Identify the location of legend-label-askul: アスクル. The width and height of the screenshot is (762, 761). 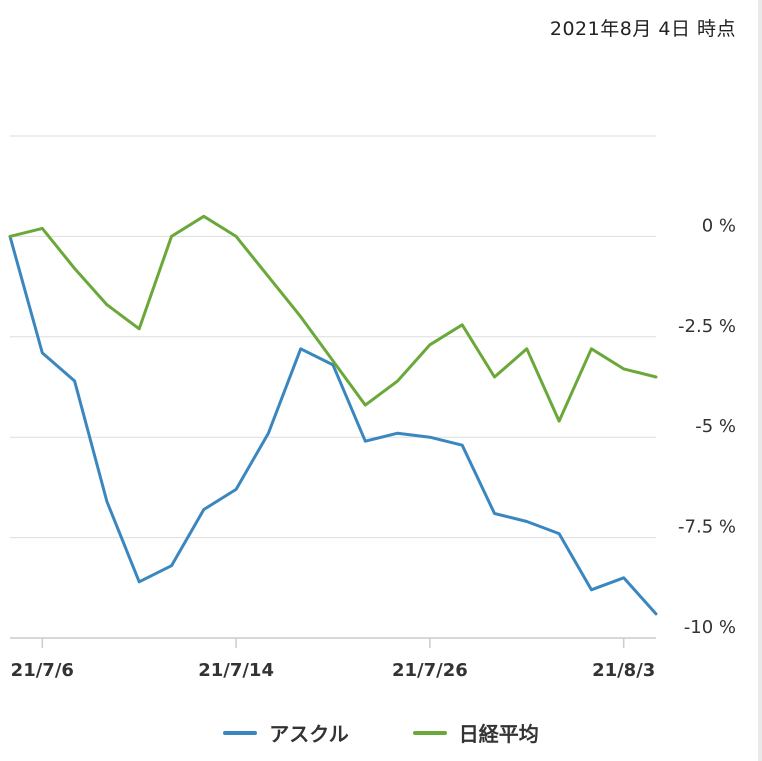
(309, 734).